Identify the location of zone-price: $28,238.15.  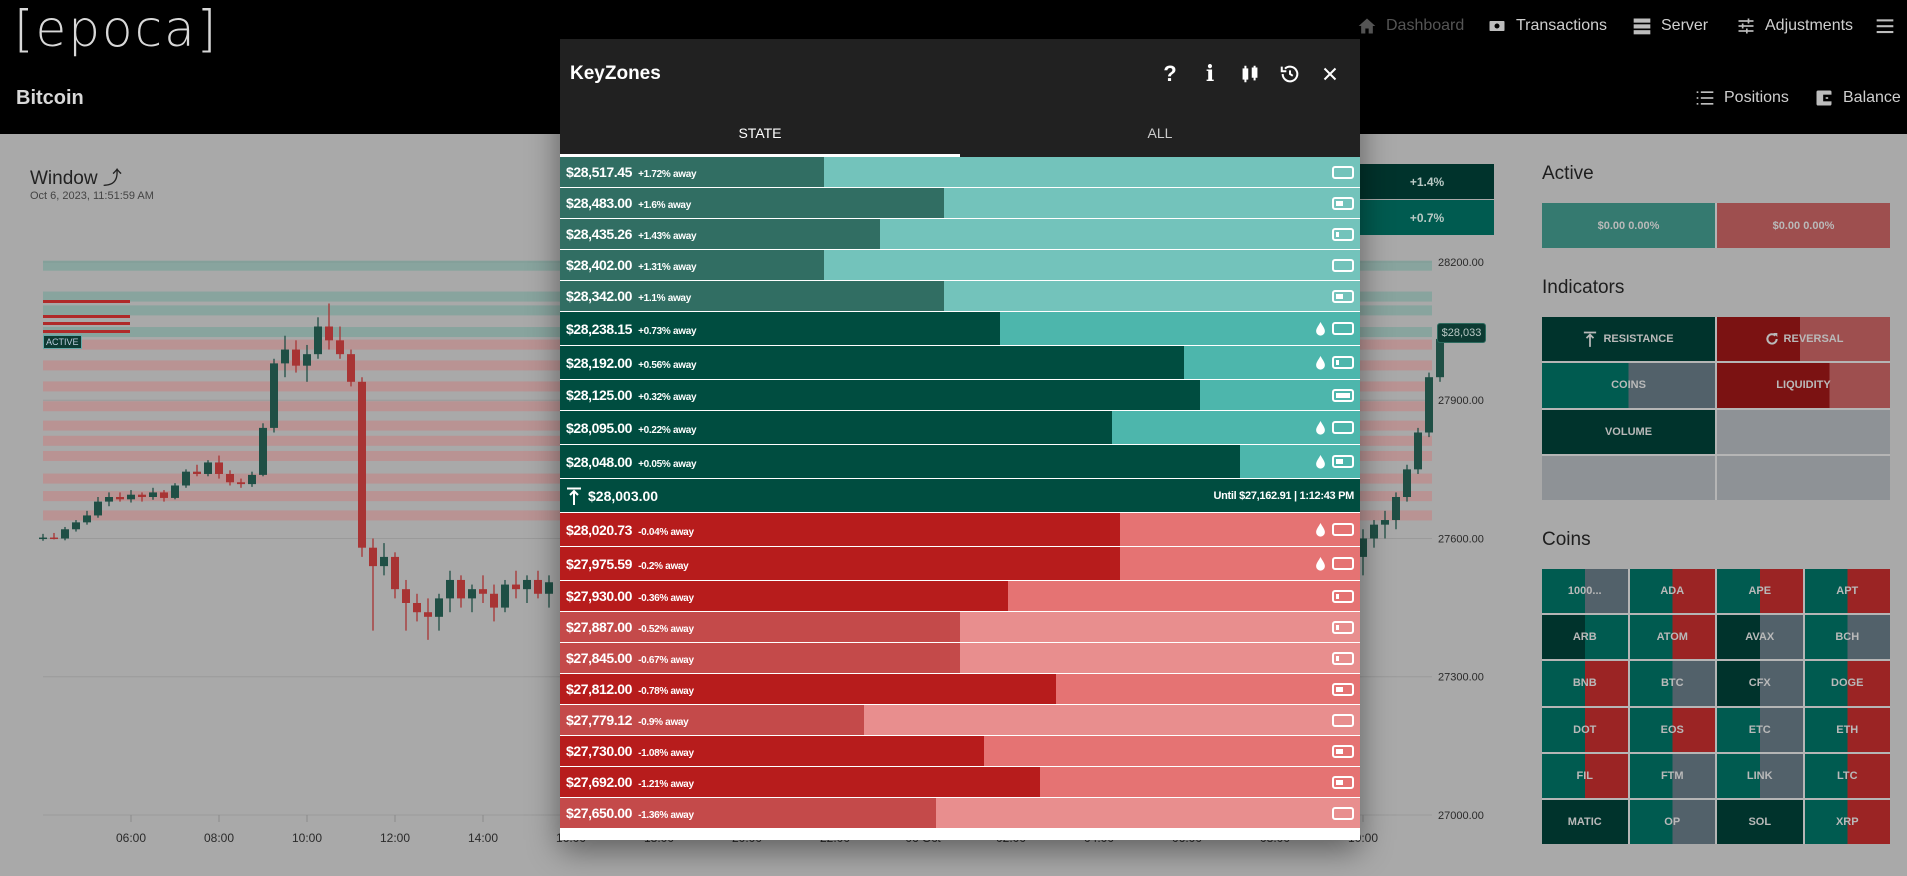
(599, 328).